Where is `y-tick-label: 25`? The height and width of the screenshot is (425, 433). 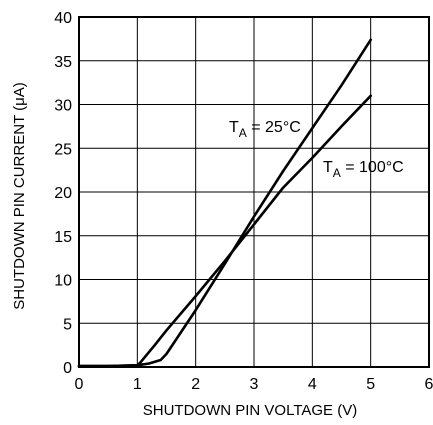
y-tick-label: 25 is located at coordinates (63, 149).